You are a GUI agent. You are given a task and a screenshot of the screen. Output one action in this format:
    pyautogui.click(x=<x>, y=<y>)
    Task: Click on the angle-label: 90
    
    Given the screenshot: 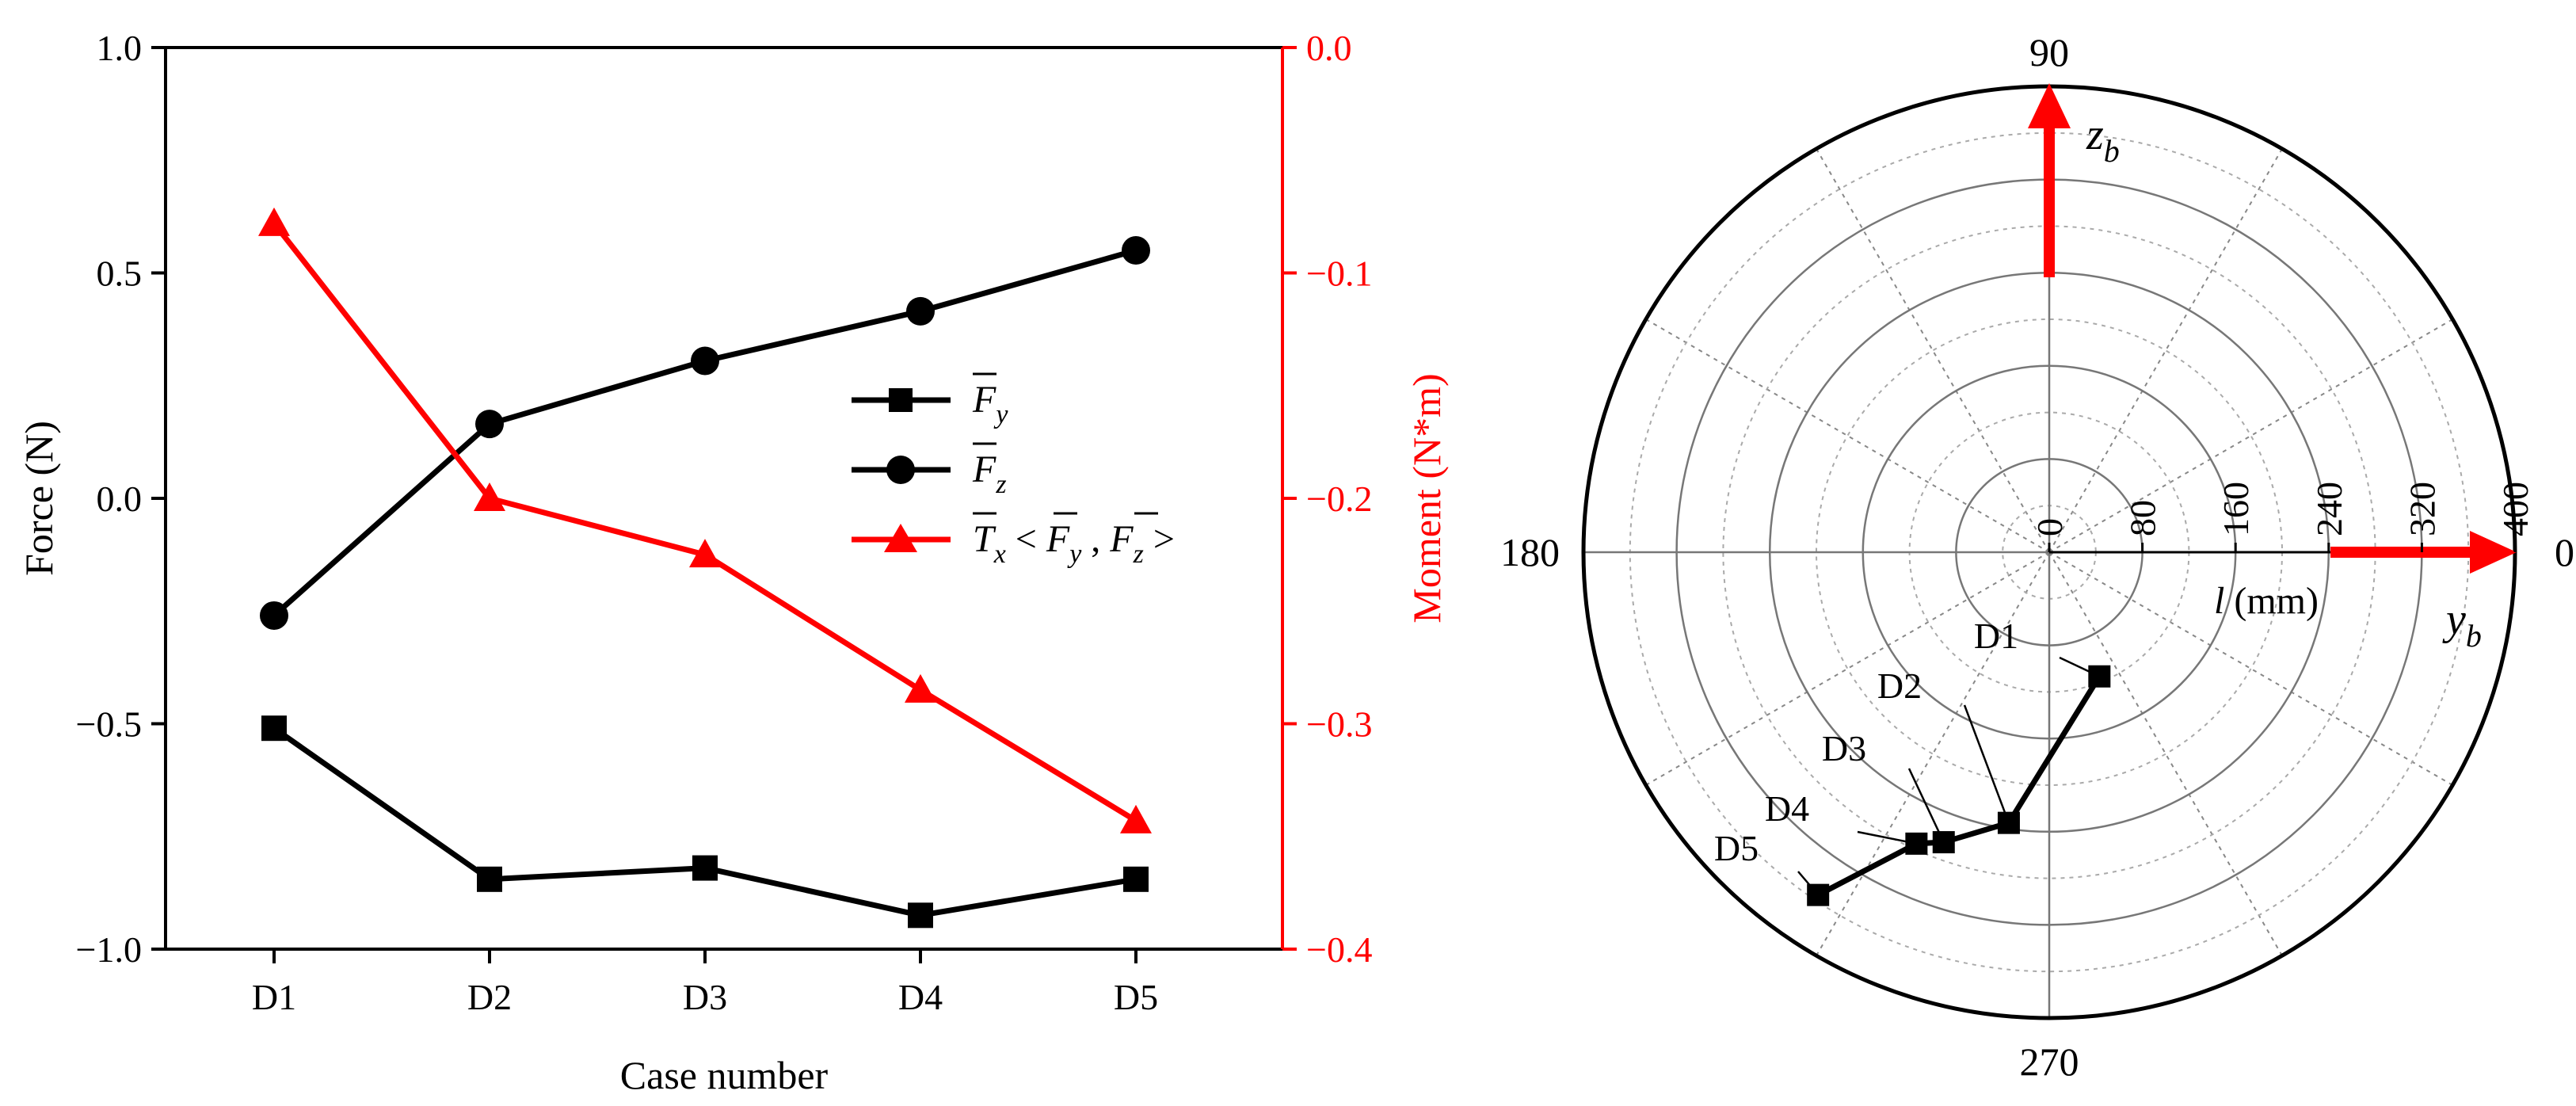 What is the action you would take?
    pyautogui.click(x=2049, y=52)
    